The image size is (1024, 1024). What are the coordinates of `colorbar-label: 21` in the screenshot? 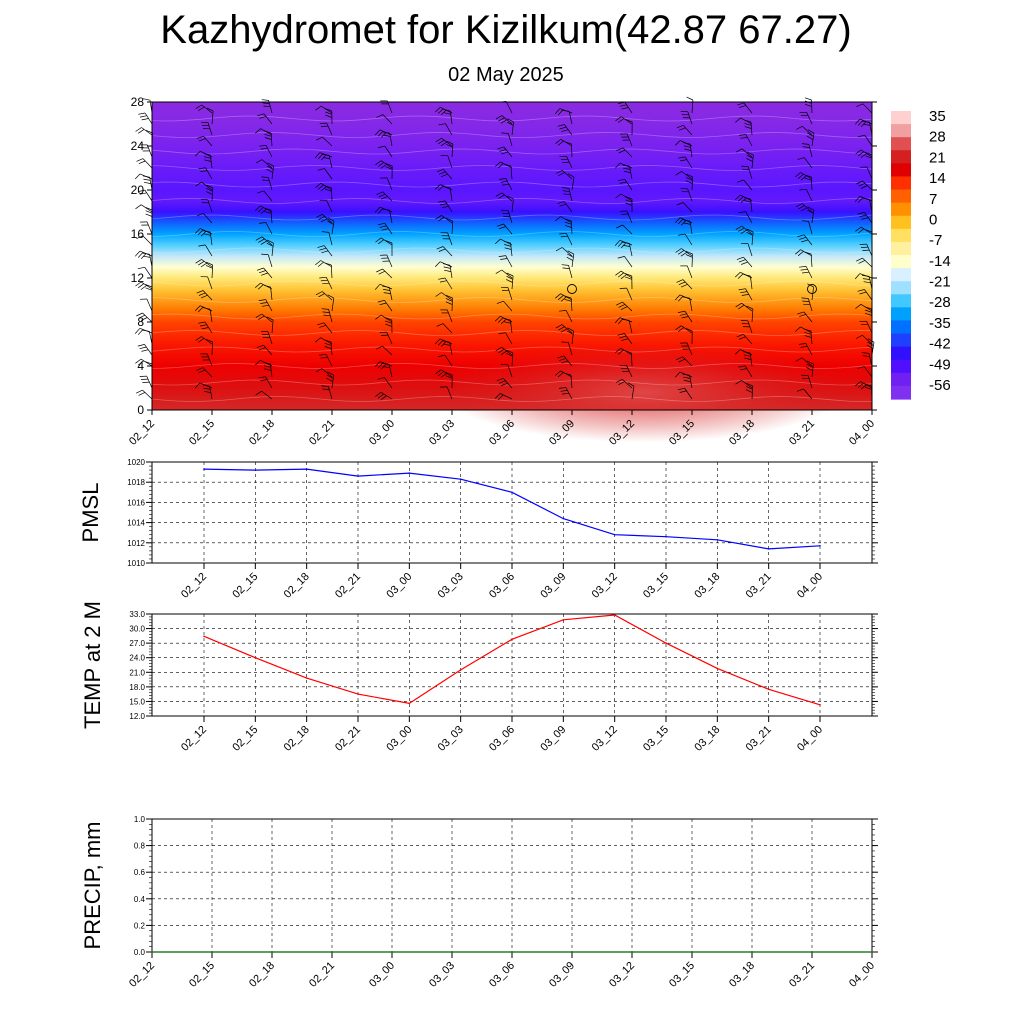 It's located at (937, 157).